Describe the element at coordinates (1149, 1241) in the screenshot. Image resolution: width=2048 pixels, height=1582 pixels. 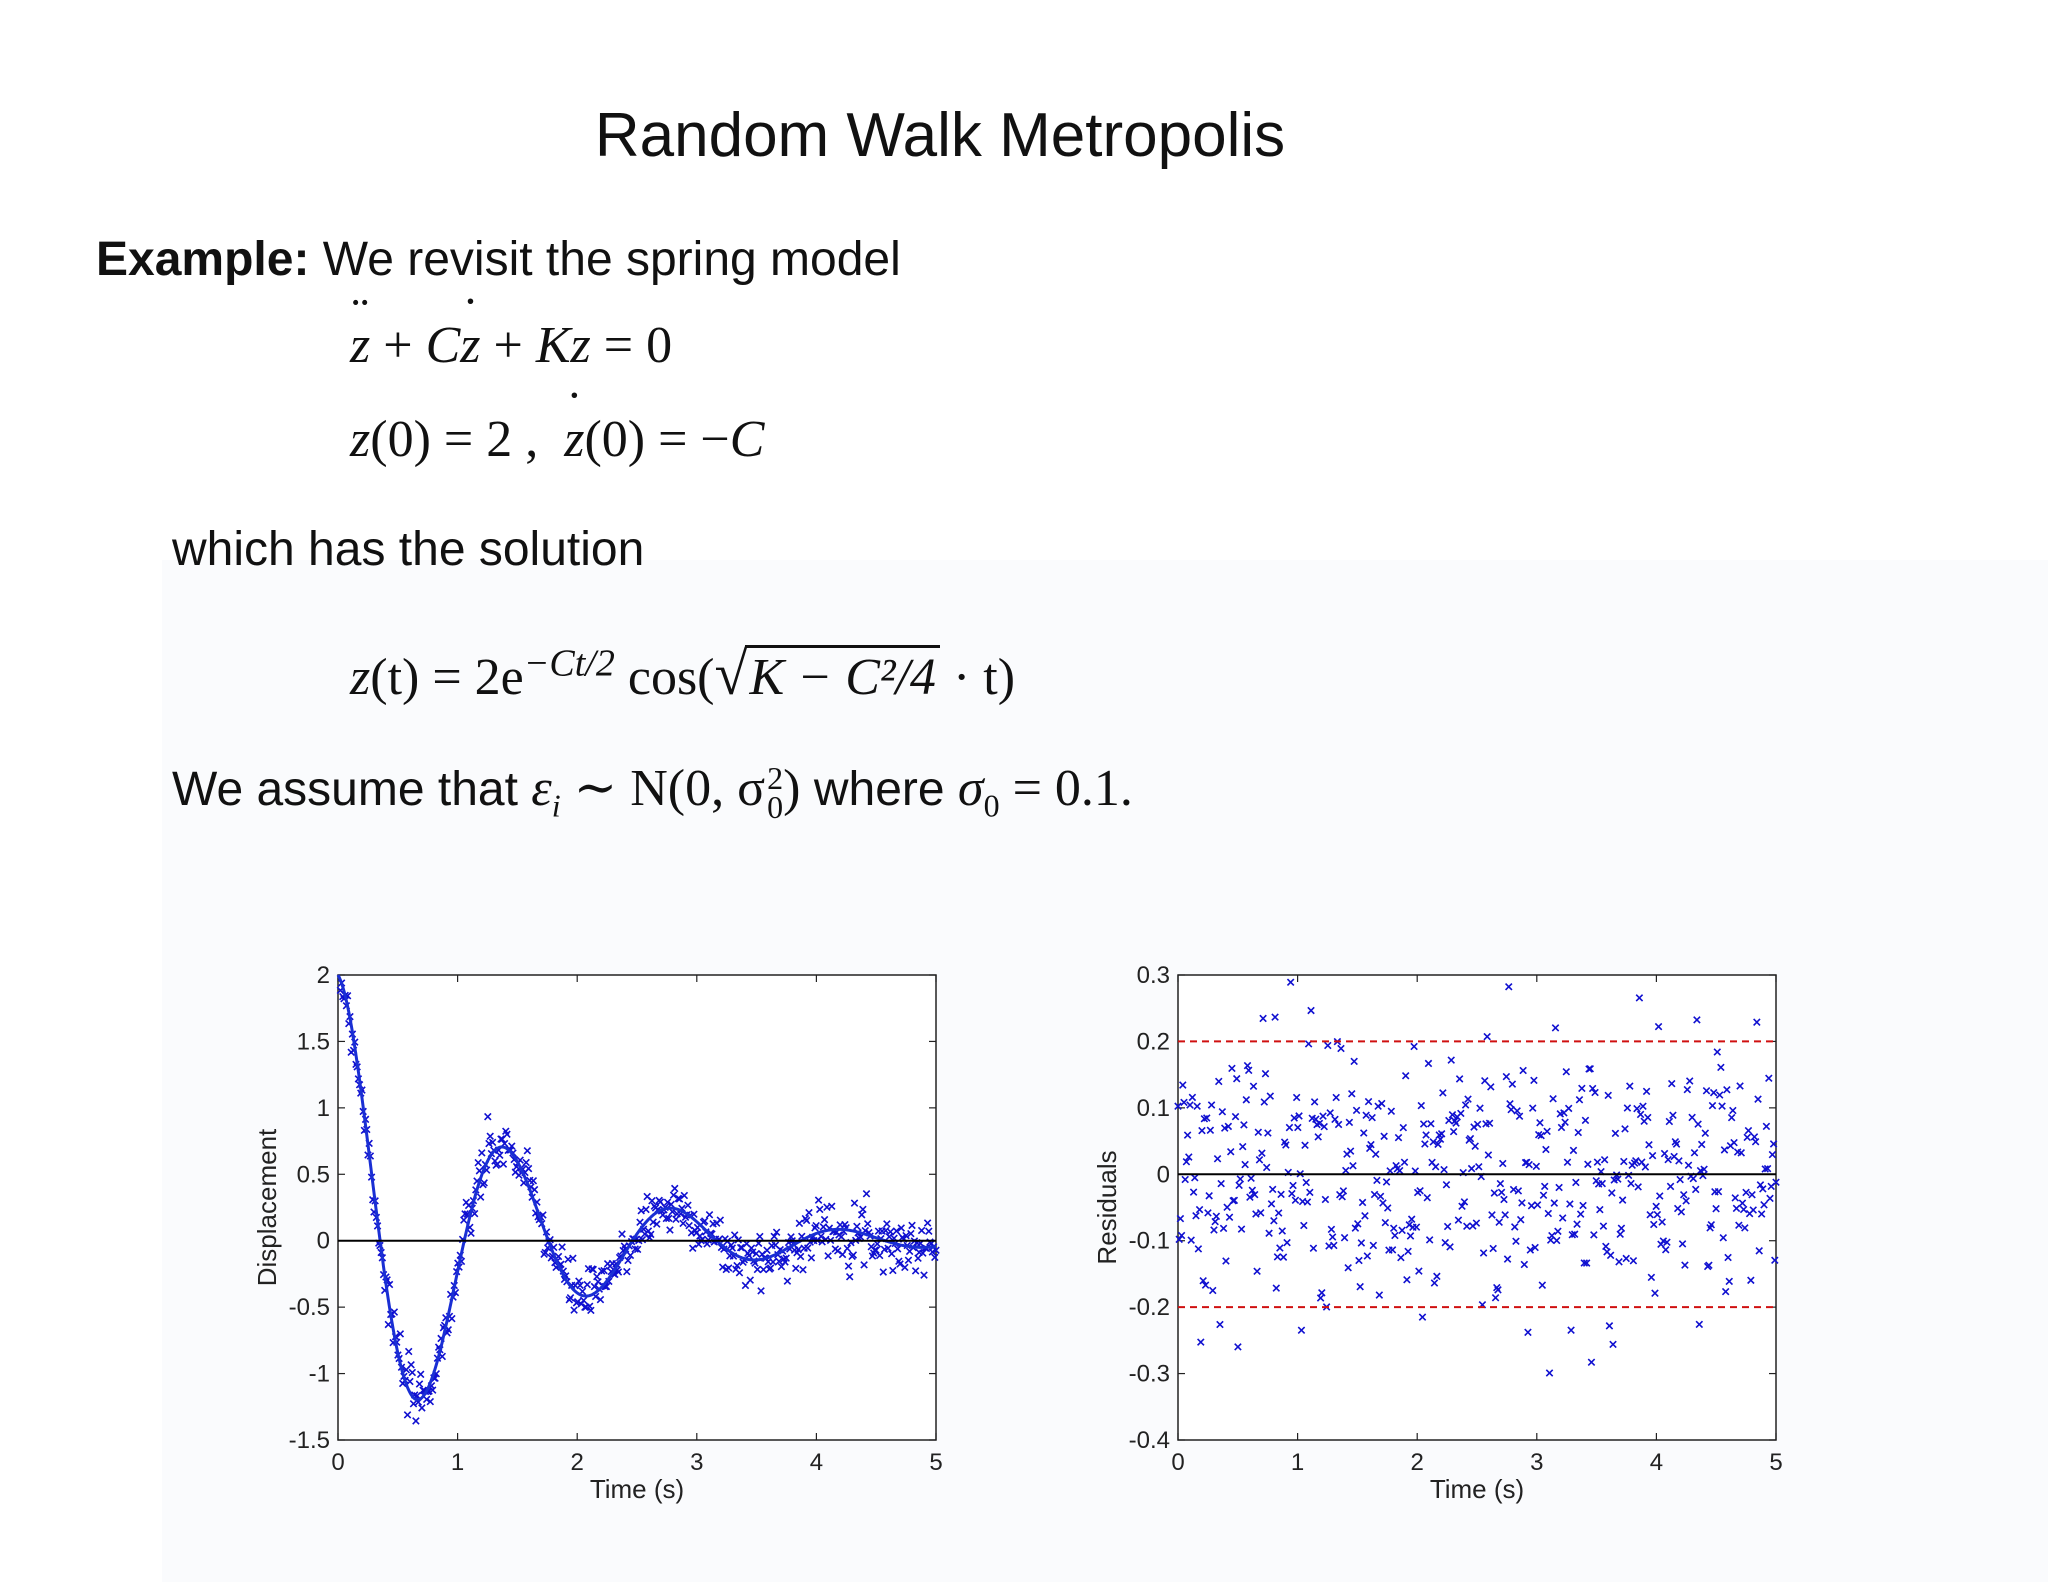
I see `y-tick-label: -0.1` at that location.